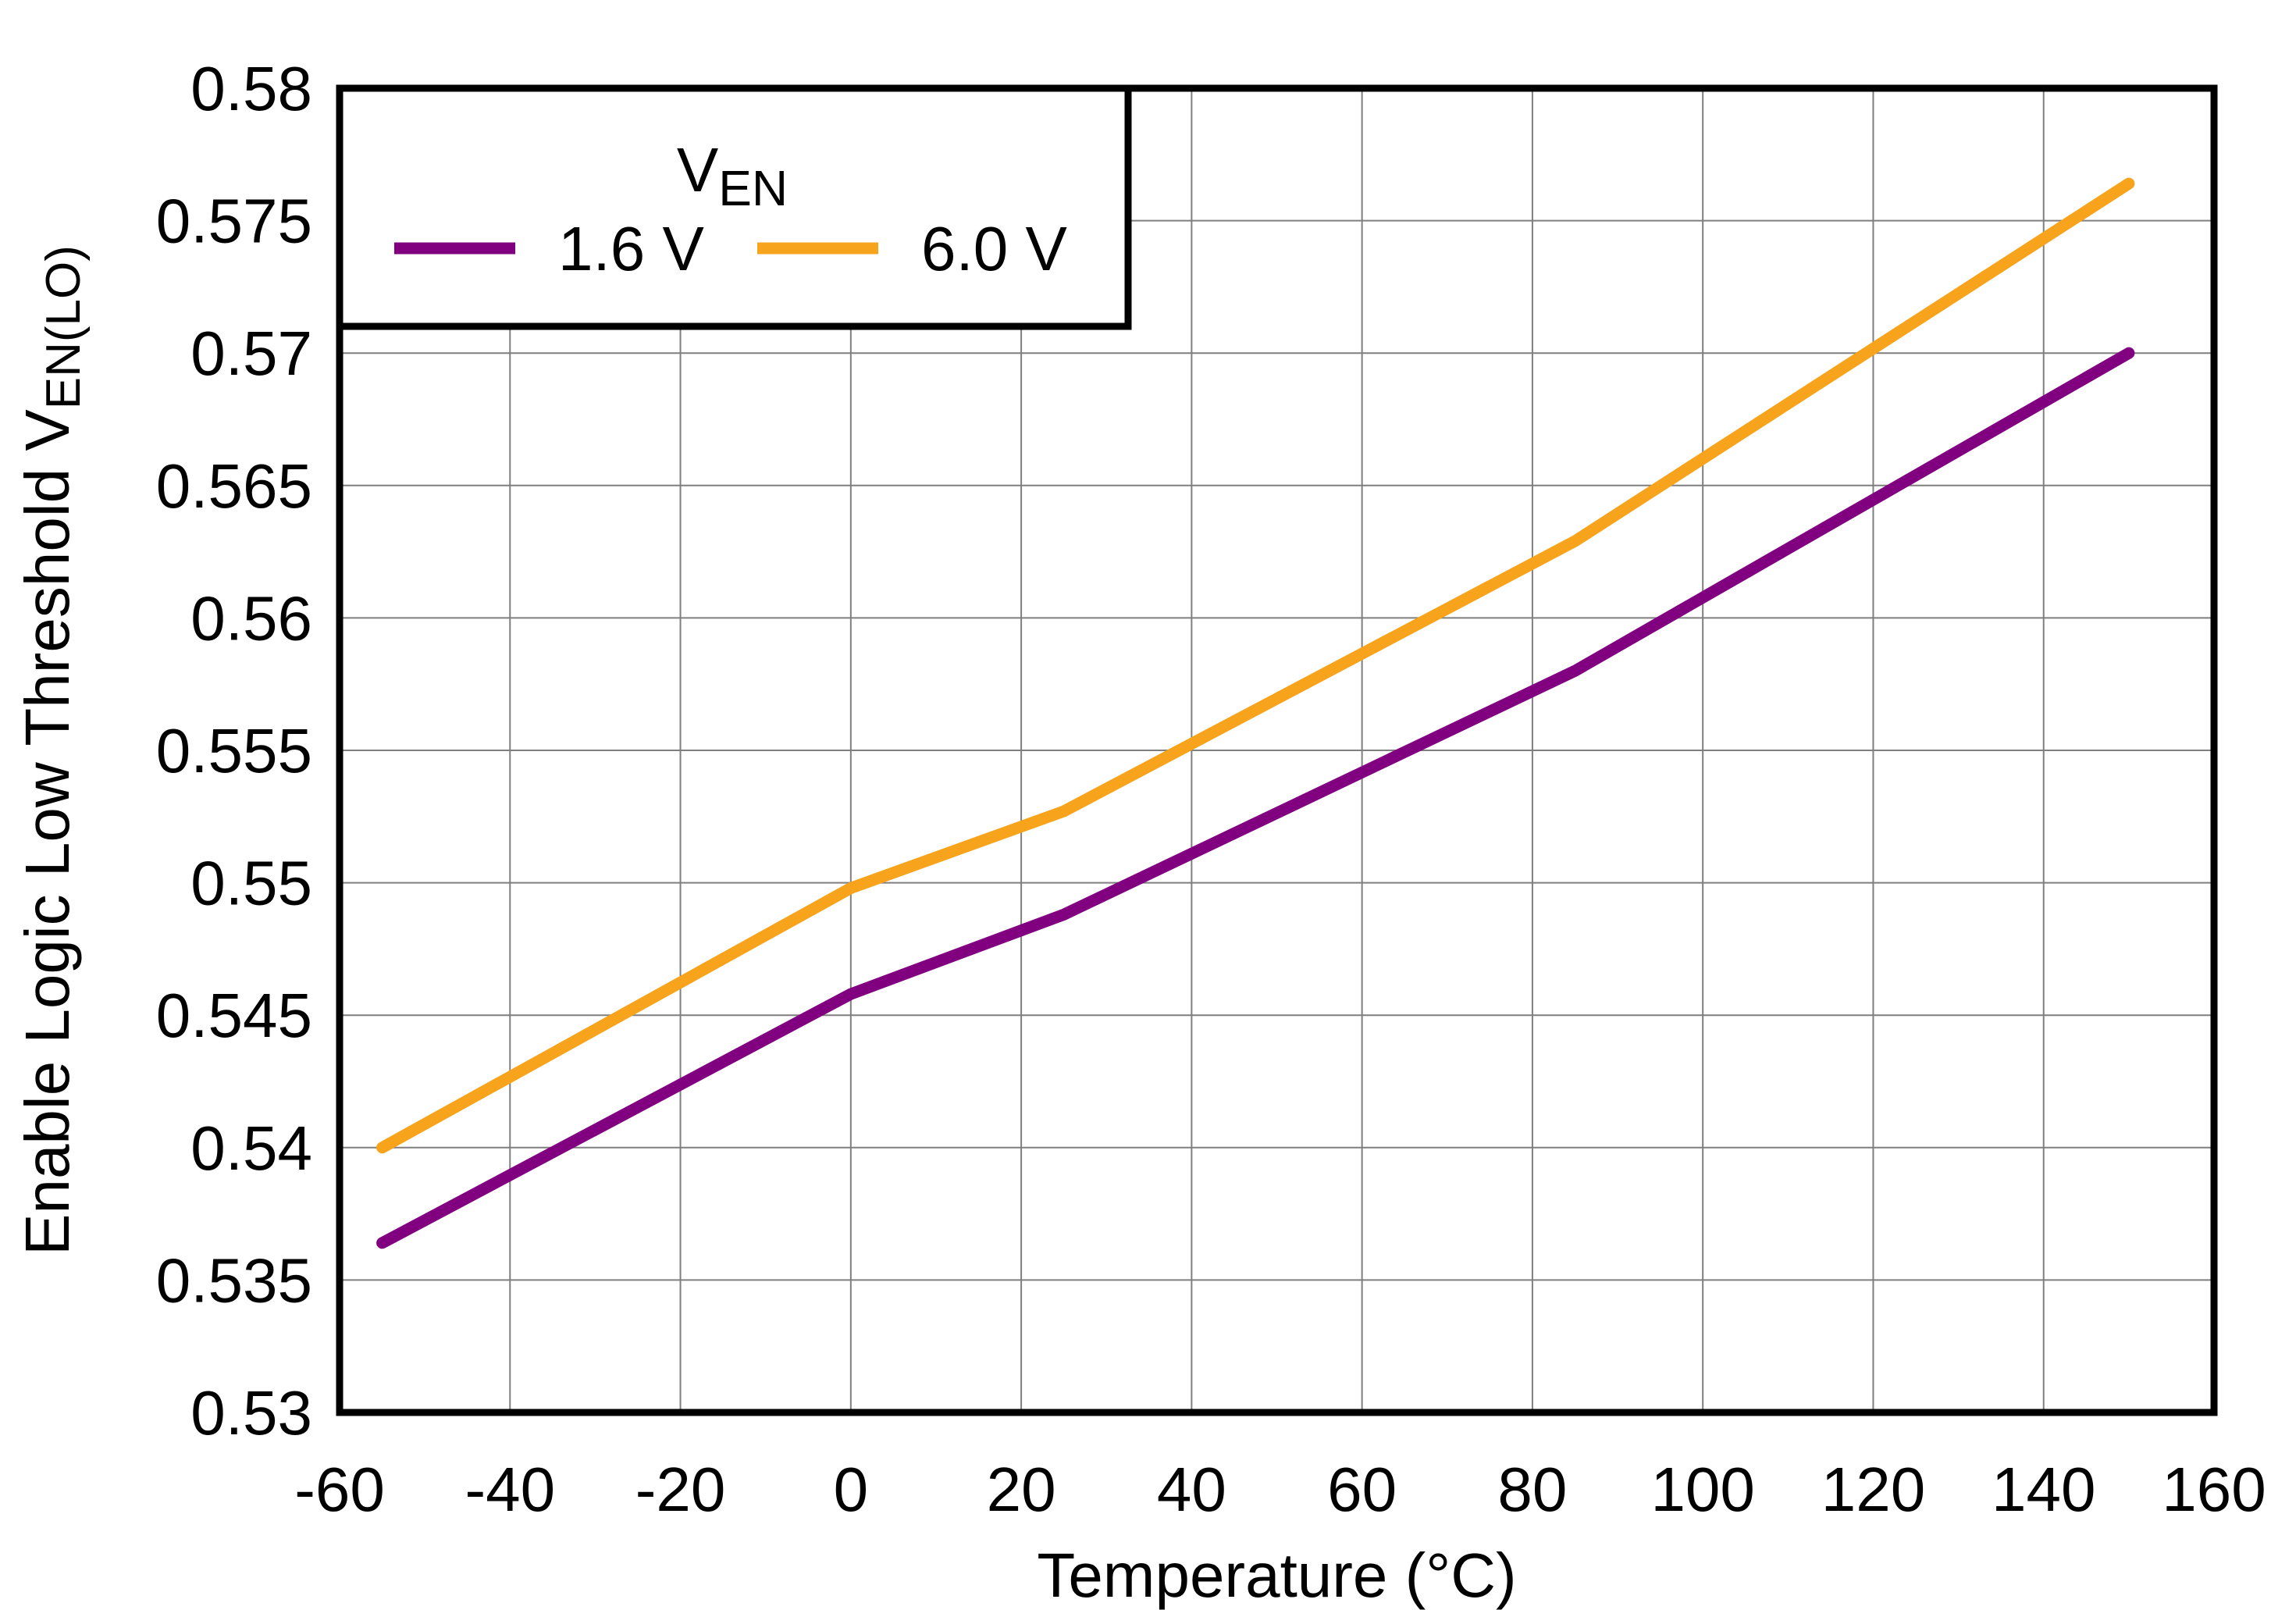 The height and width of the screenshot is (1610, 2296). Describe the element at coordinates (234, 1015) in the screenshot. I see `y-tick-label: 0.545` at that location.